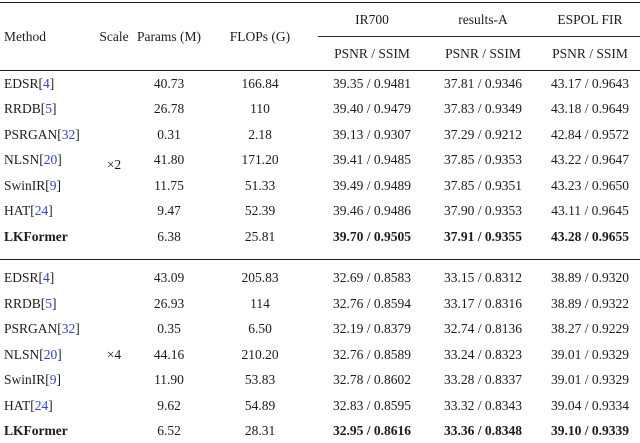  Describe the element at coordinates (260, 236) in the screenshot. I see `flops-cell: 25.81` at that location.